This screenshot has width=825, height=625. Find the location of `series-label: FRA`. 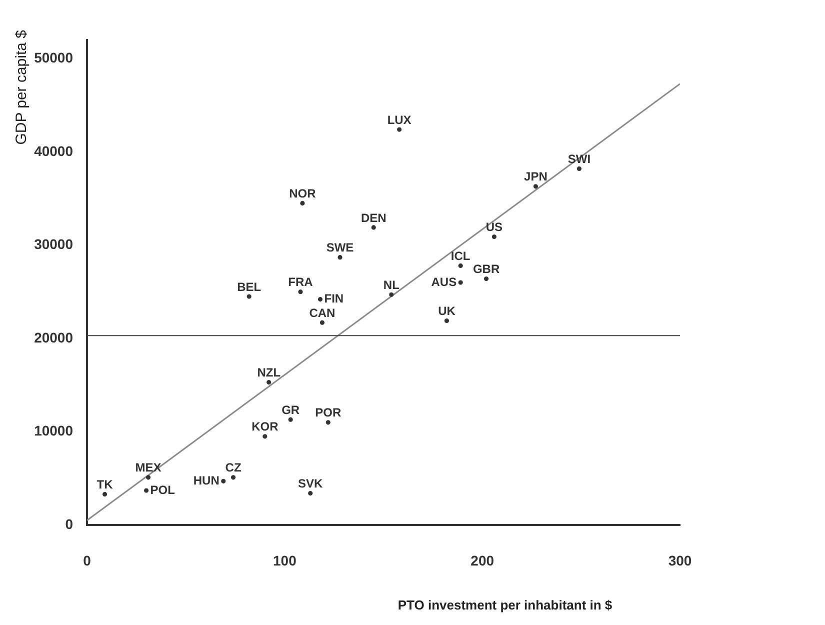

series-label: FRA is located at coordinates (301, 282).